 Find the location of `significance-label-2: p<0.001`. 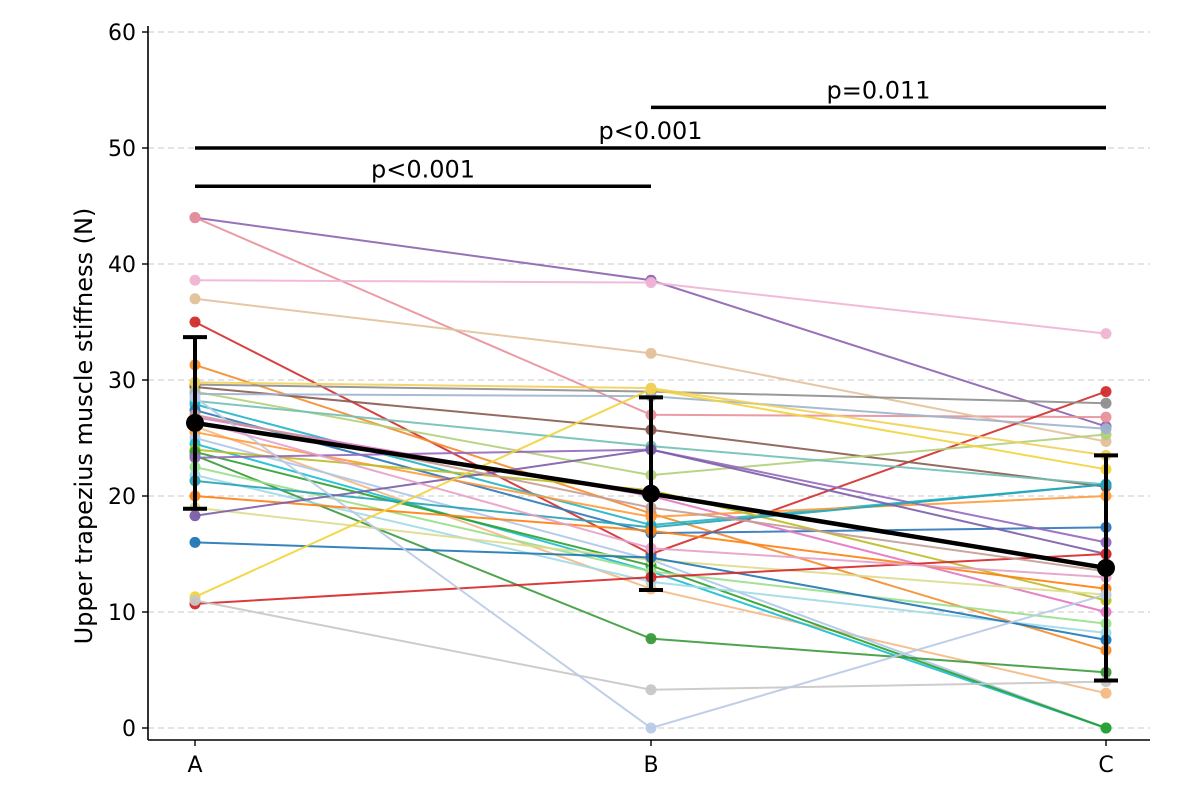

significance-label-2: p<0.001 is located at coordinates (650, 131).